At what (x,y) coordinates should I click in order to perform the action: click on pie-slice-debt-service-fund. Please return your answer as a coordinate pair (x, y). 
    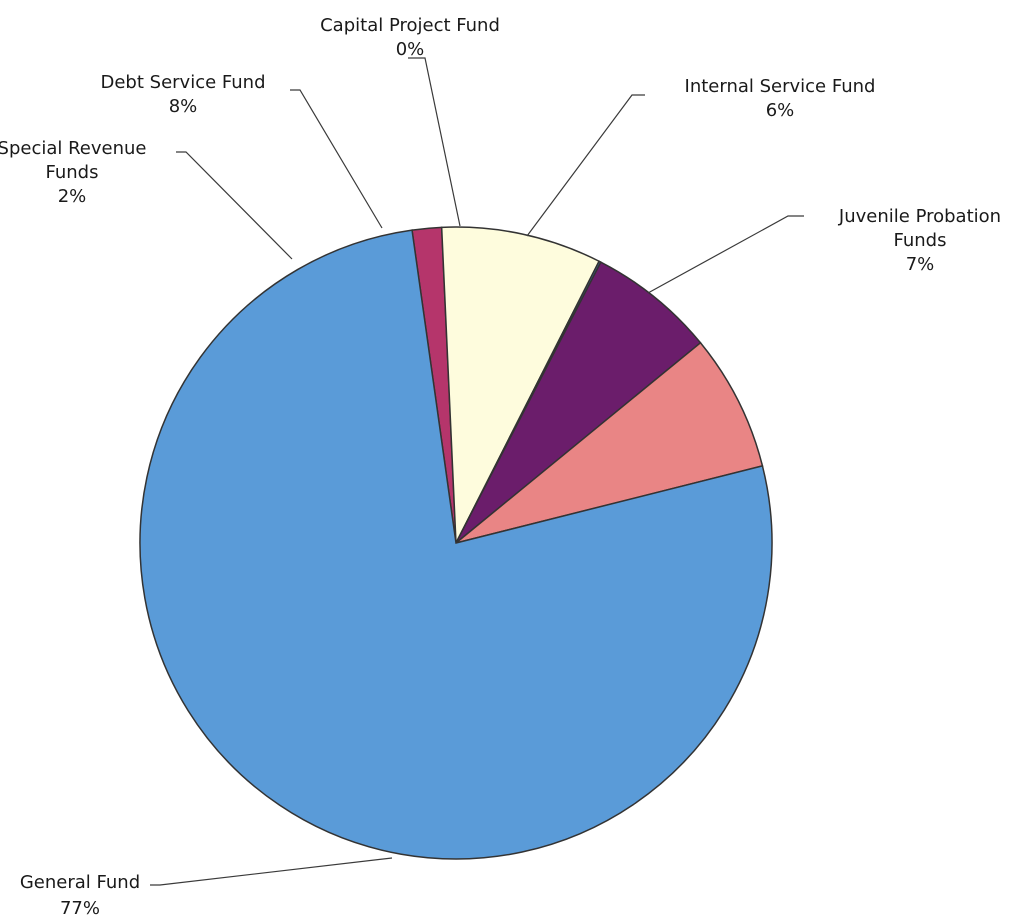
    Looking at the image, I should click on (520, 386).